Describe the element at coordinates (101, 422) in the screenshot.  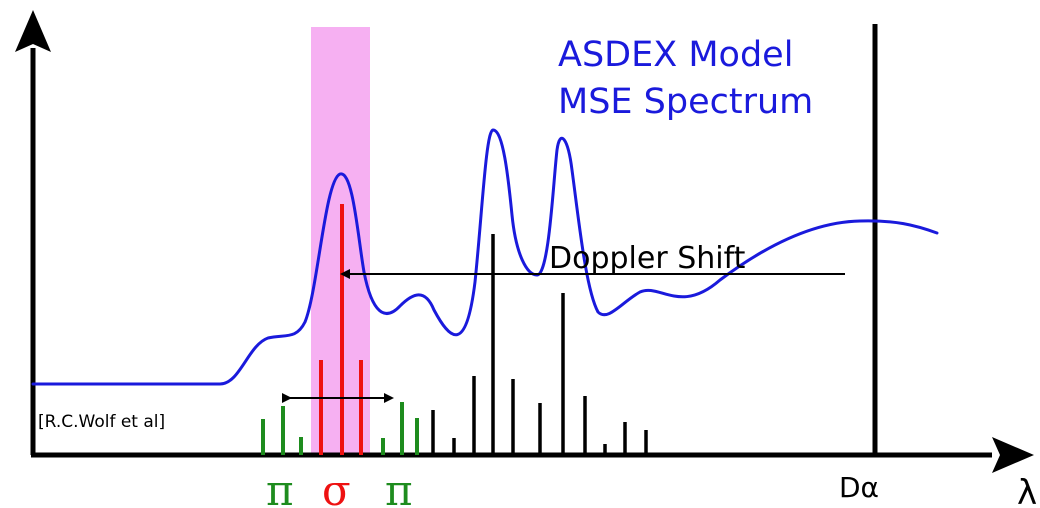
I see `citation-label: [R.C.Wolf et al]` at that location.